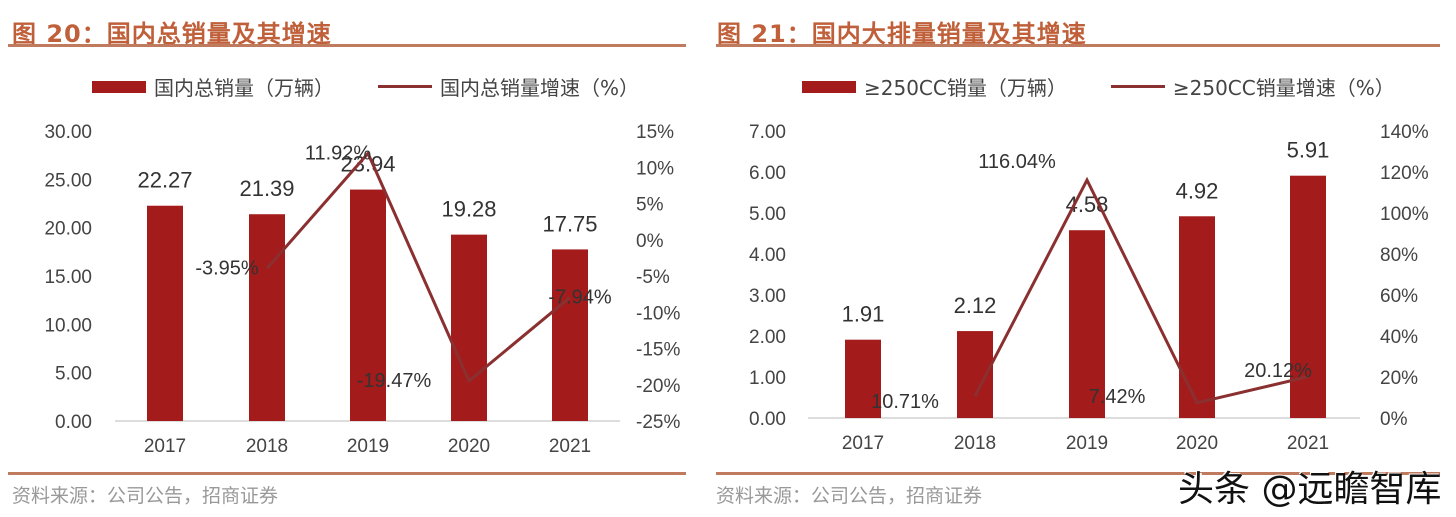 The width and height of the screenshot is (1456, 517). Describe the element at coordinates (365, 86) in the screenshot. I see `legend-1: 国内总销量（万辆） 国内总销量增速（%）` at that location.